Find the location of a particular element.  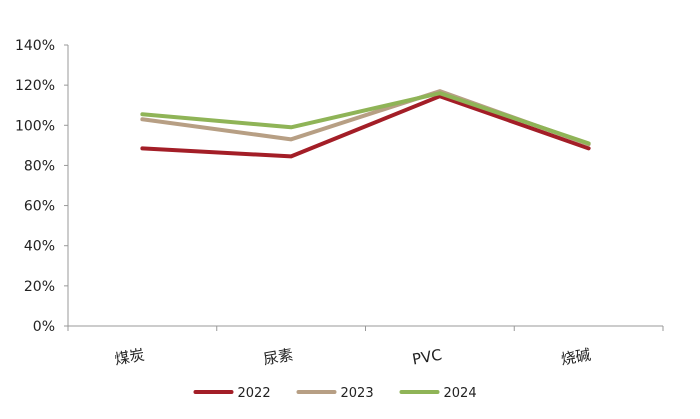

y-axis: 0% 20% 40% 60% 80% 100% 120% 140% is located at coordinates (42, 186).